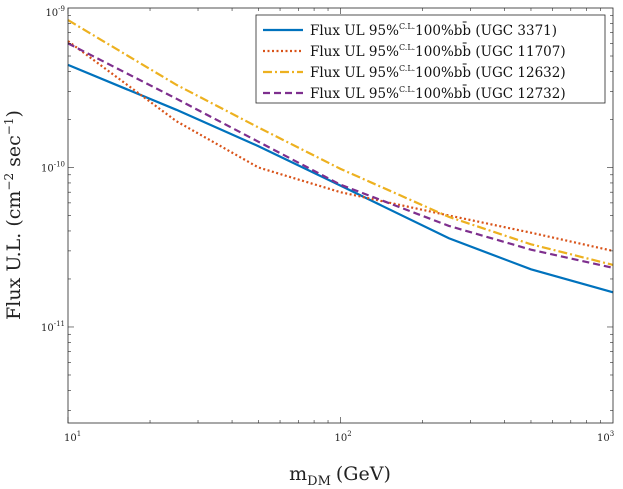 The image size is (623, 489). Describe the element at coordinates (13, 215) in the screenshot. I see `y-axis-title: Flux U.L. (cm−2 sec−1)` at that location.